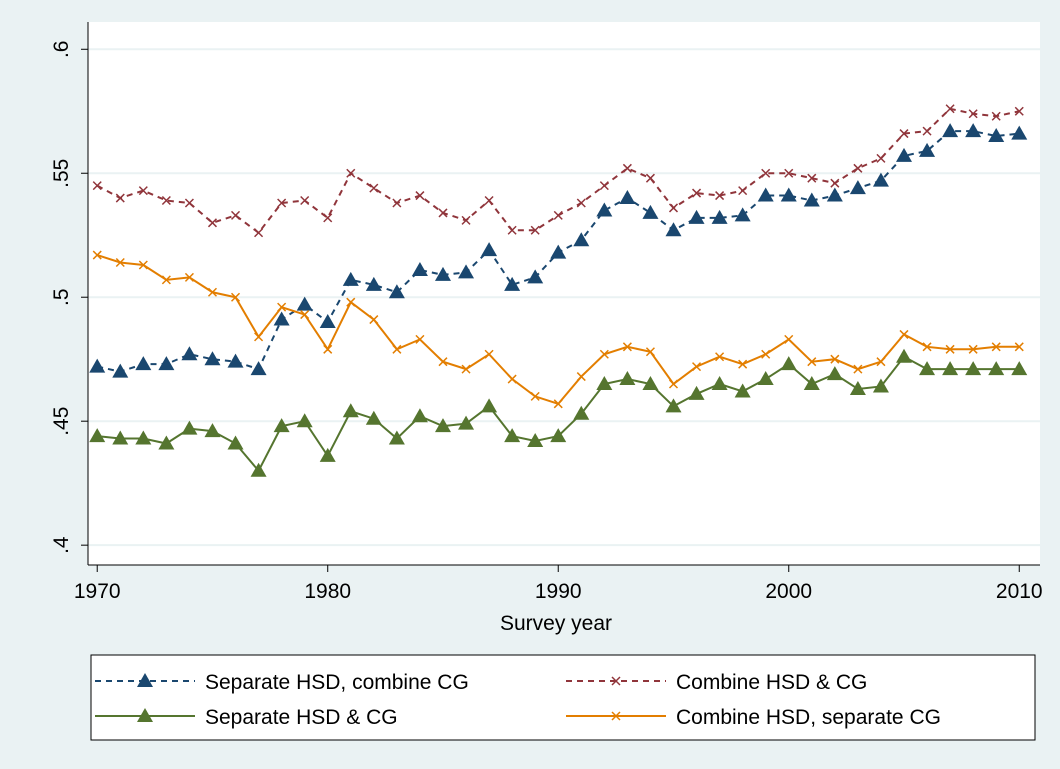 The height and width of the screenshot is (769, 1060). What do you see at coordinates (327, 591) in the screenshot?
I see `x-tick-label: 1980` at bounding box center [327, 591].